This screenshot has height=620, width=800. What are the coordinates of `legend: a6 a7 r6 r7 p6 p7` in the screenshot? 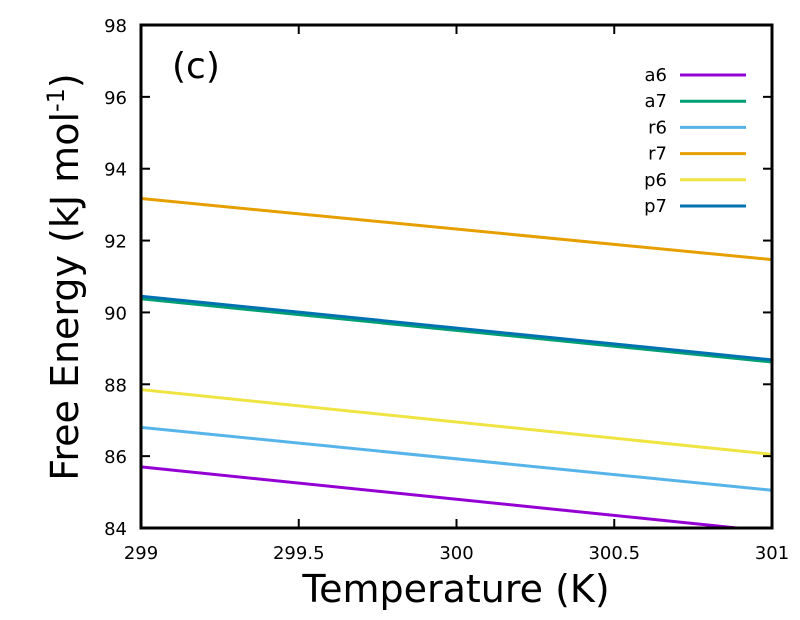 It's located at (695, 141).